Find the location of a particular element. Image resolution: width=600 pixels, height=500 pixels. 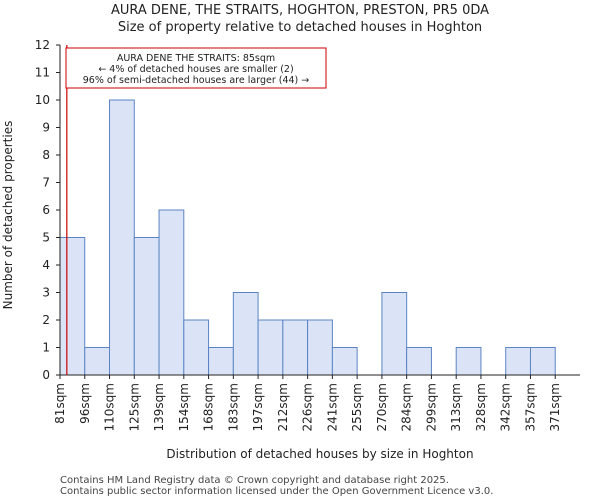

bar-154sqm is located at coordinates (196, 347).